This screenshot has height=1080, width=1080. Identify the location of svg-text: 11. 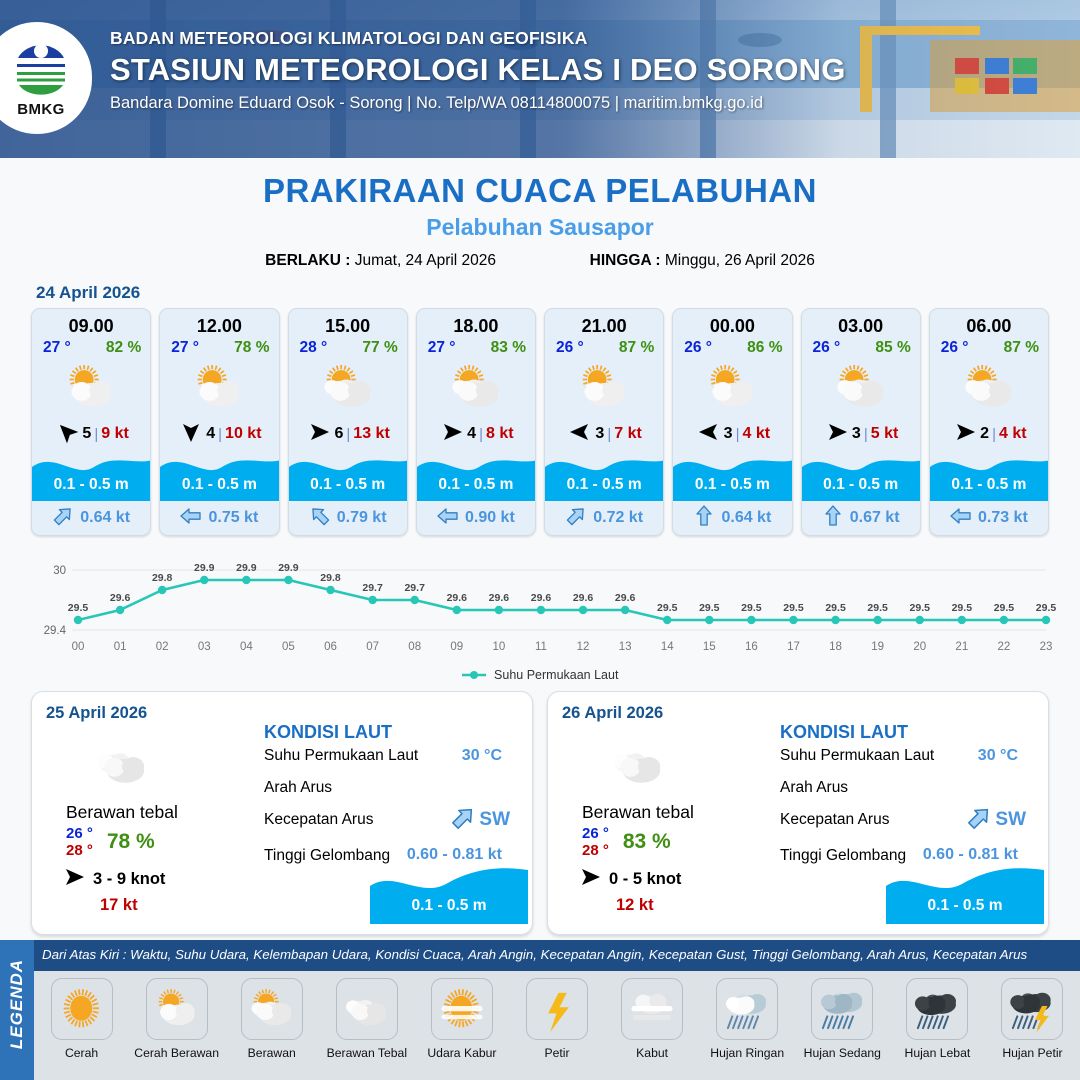
(541, 647).